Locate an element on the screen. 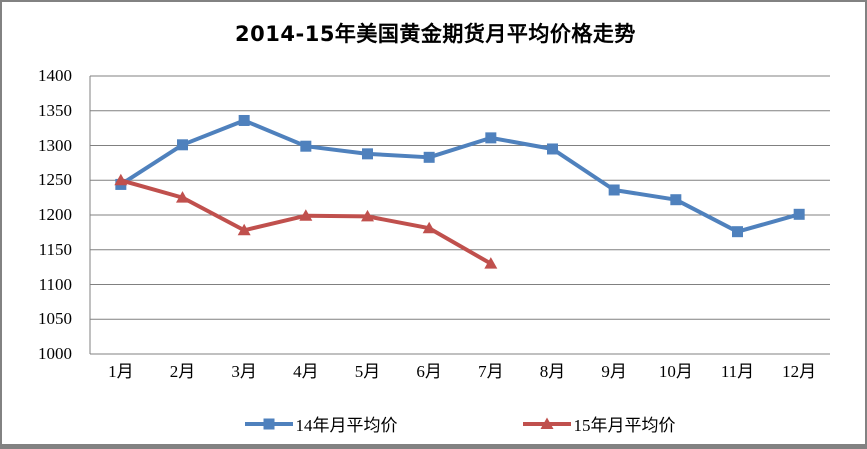 The width and height of the screenshot is (867, 449). x-tick-label: 10月 is located at coordinates (675, 371).